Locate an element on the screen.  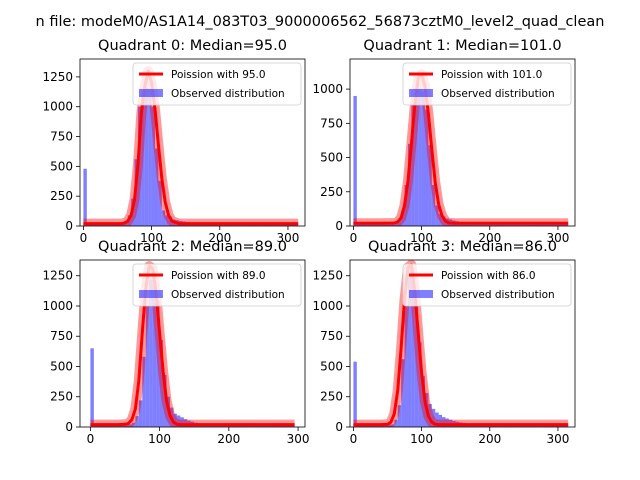
subplot-title: Quadrant 3: Median=86.0 is located at coordinates (462, 247).